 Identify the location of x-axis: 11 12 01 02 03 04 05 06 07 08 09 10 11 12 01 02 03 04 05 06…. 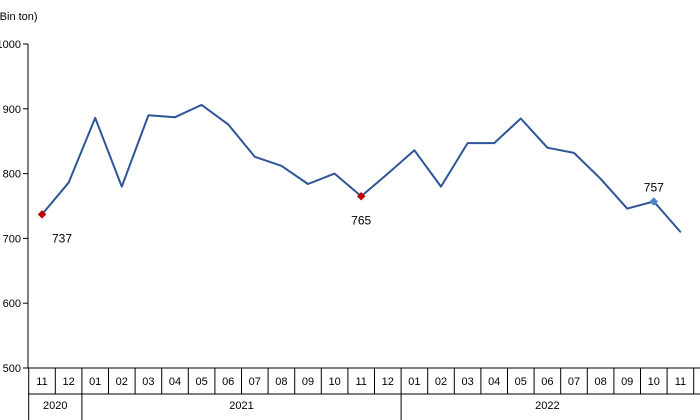
(364, 393).